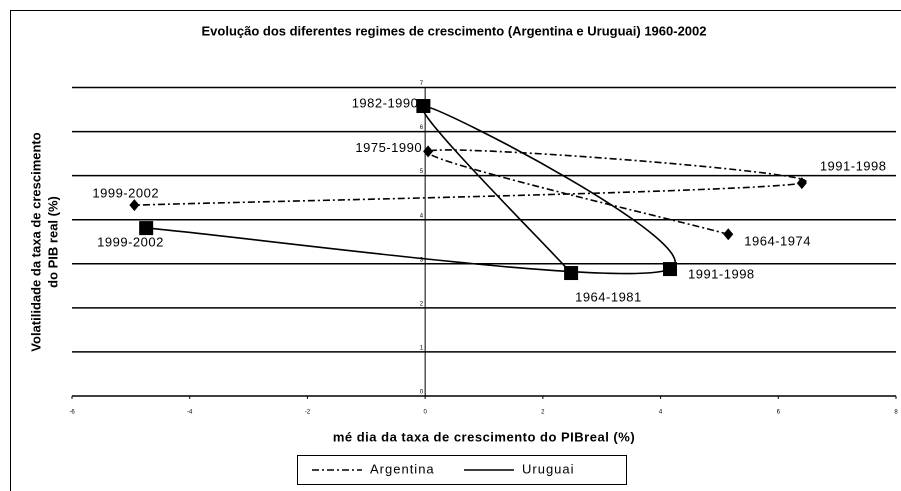 The width and height of the screenshot is (901, 491). Describe the element at coordinates (470, 192) in the screenshot. I see `series-line` at that location.